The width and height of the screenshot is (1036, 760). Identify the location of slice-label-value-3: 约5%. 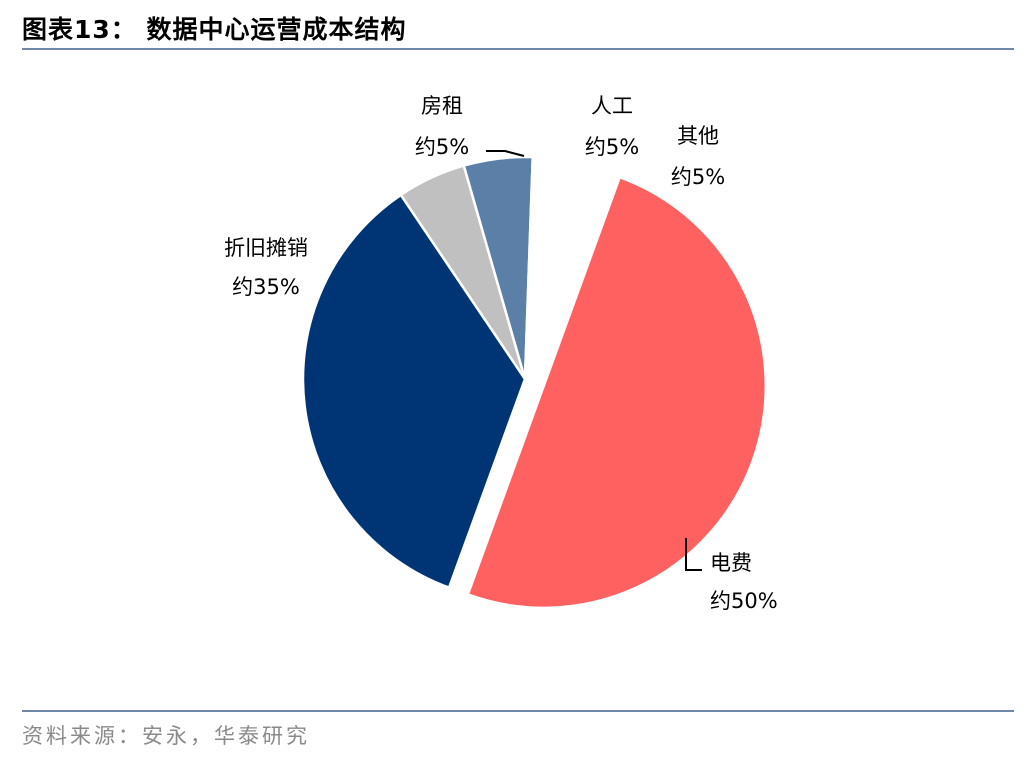
(612, 147).